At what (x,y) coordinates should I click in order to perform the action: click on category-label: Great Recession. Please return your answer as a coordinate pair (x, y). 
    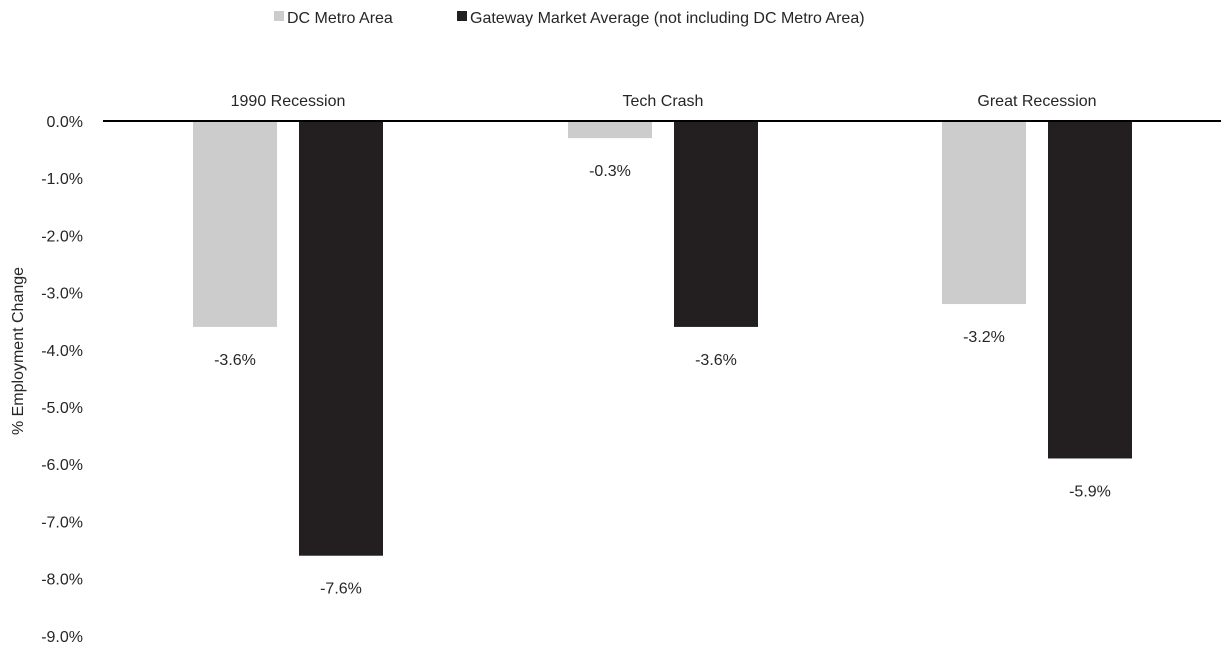
    Looking at the image, I should click on (1036, 101).